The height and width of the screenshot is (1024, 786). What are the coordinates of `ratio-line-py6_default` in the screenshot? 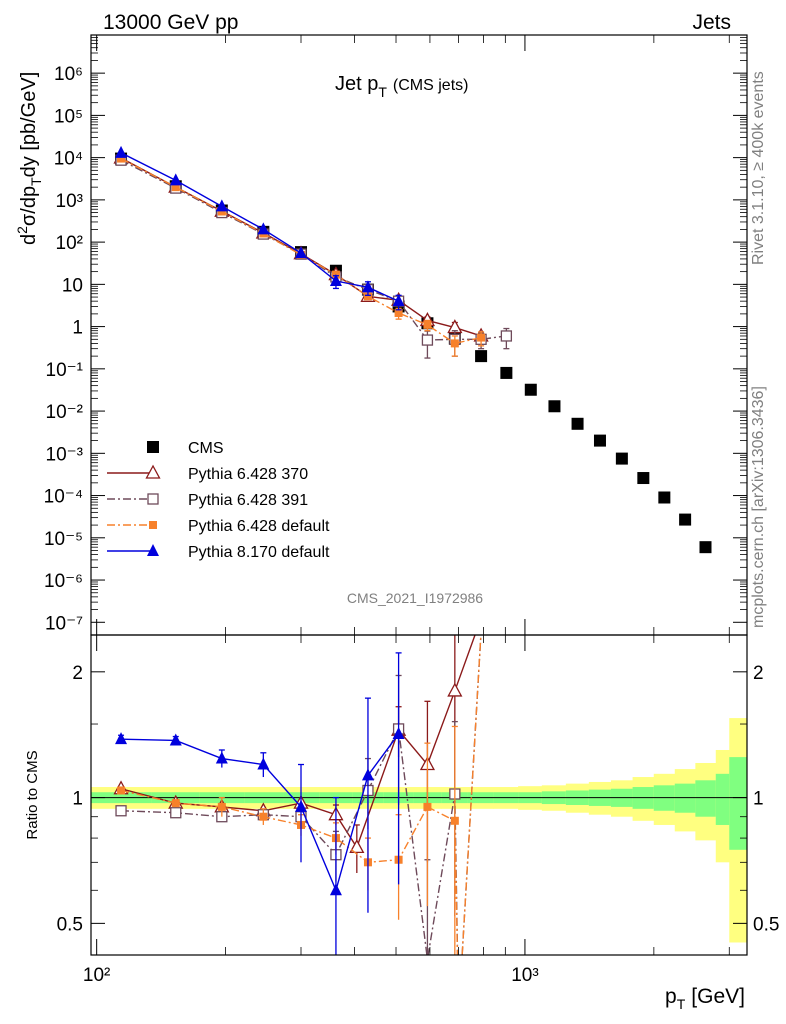 It's located at (301, 795).